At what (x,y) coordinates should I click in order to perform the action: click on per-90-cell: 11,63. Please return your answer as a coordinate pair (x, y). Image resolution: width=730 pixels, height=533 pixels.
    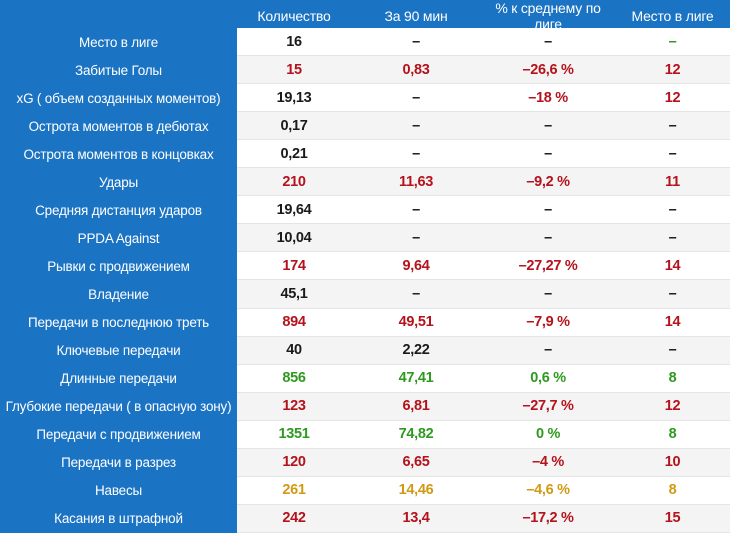
    Looking at the image, I should click on (416, 181).